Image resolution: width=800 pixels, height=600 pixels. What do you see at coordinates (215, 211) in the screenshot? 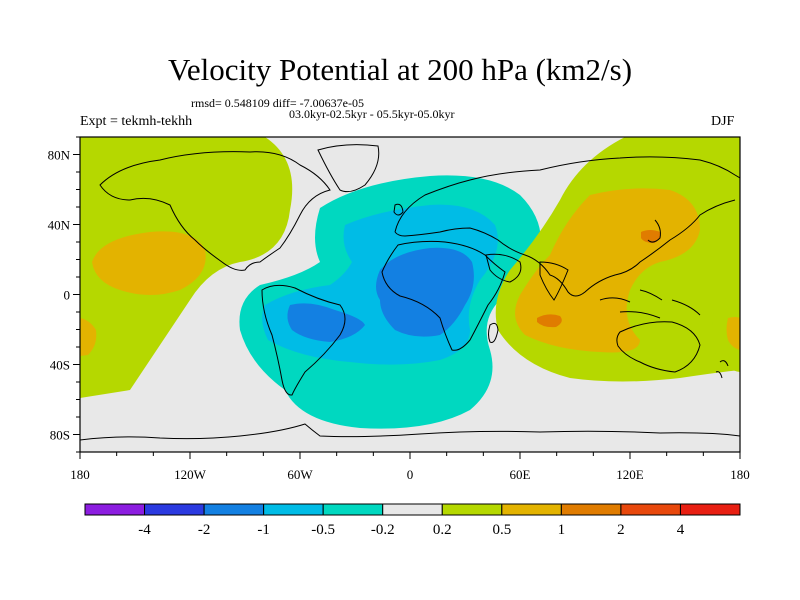
I see `coastline-north-america` at bounding box center [215, 211].